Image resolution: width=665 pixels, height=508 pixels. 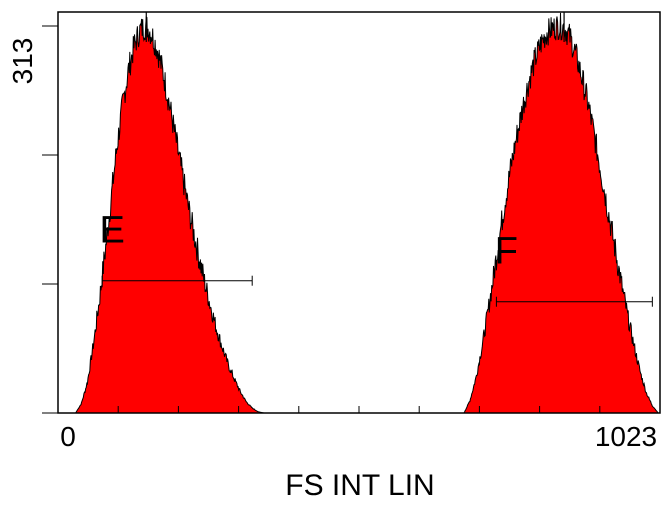 What do you see at coordinates (359, 485) in the screenshot?
I see `x-axis-label: FS INT LIN` at bounding box center [359, 485].